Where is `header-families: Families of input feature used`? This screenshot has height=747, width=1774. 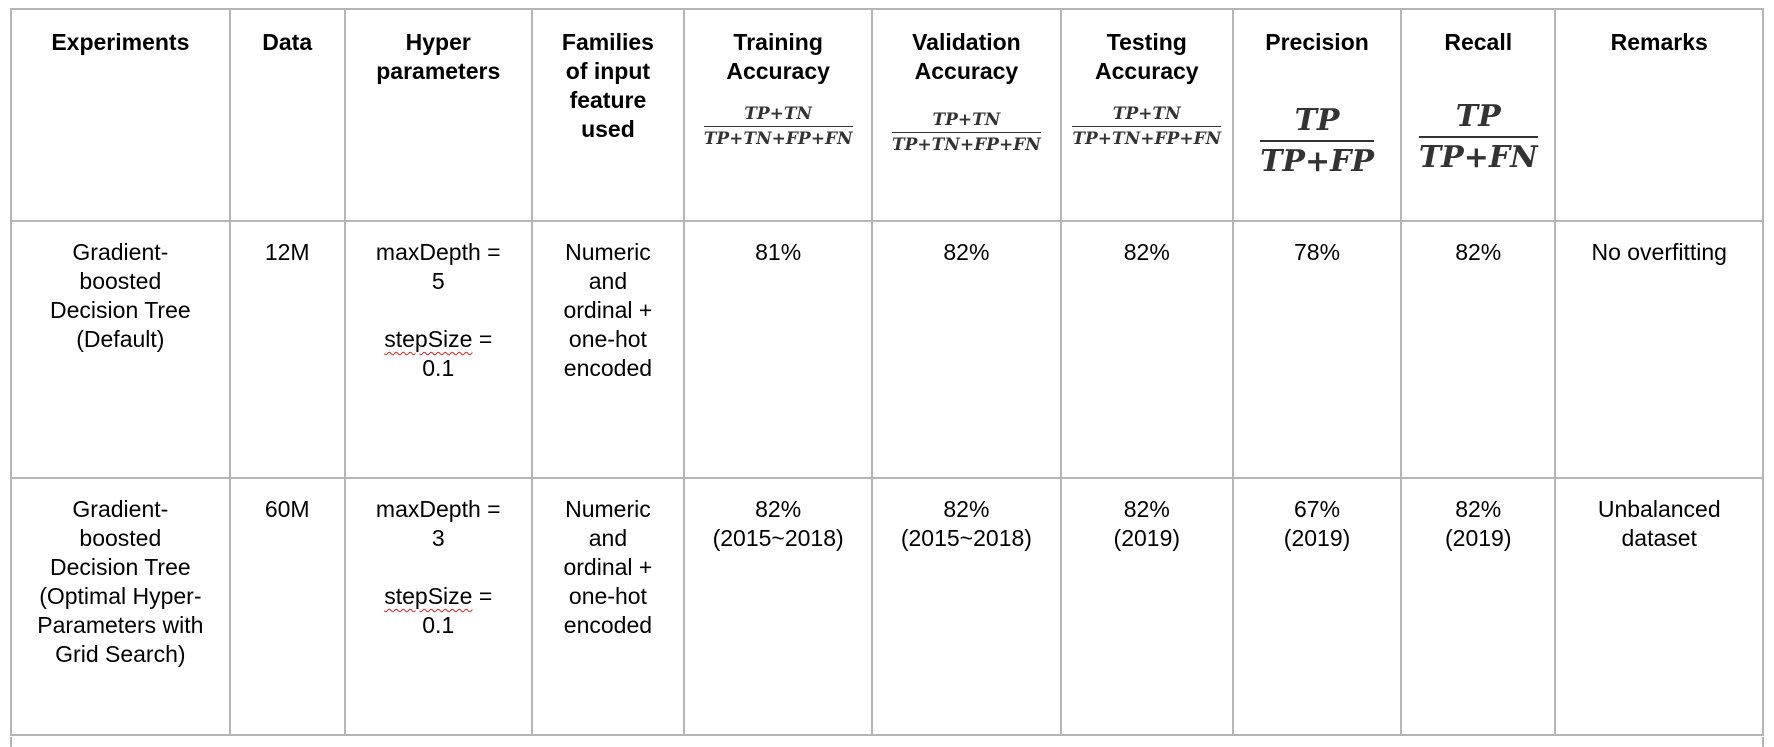
header-families: Families of input feature used is located at coordinates (608, 115).